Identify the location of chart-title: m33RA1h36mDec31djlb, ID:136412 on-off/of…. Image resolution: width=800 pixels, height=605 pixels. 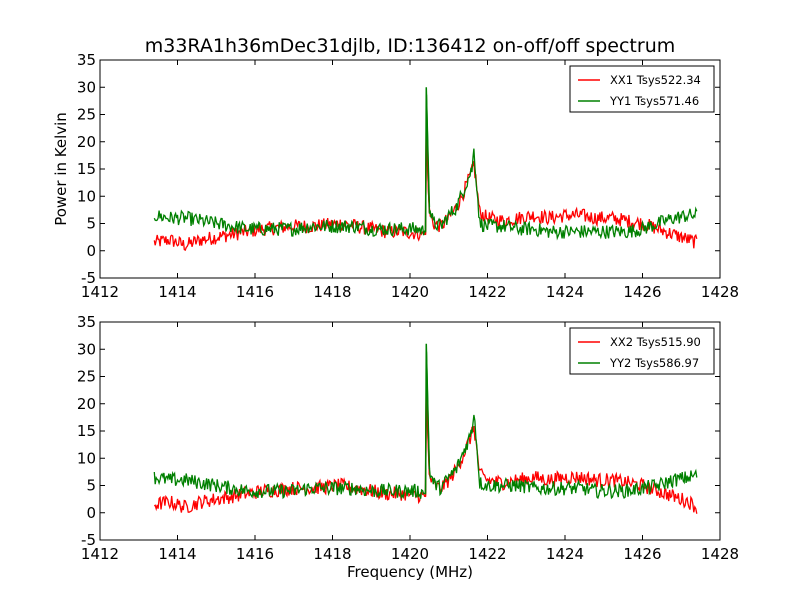
(410, 46).